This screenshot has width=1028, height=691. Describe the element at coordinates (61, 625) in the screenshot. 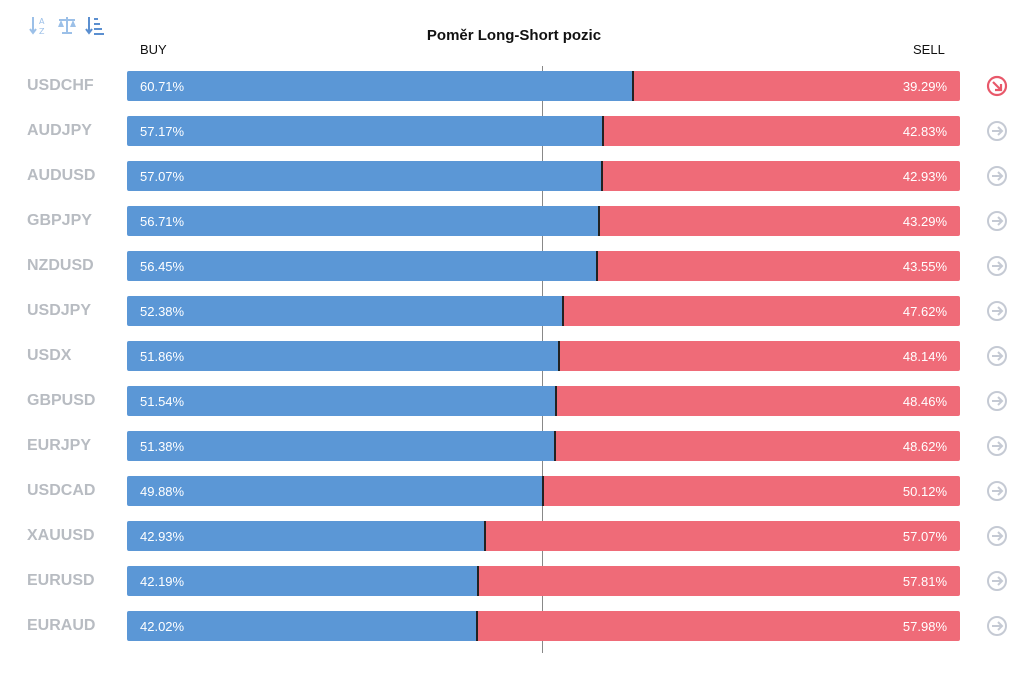

I see `pair-label: EURAUD` at that location.